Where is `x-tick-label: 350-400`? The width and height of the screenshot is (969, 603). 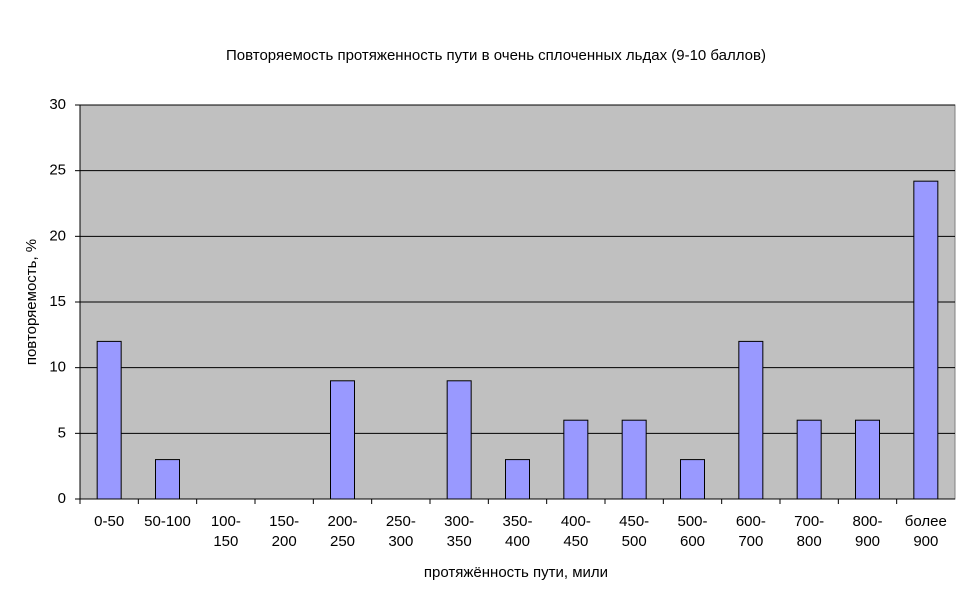
x-tick-label: 350-400 is located at coordinates (517, 531).